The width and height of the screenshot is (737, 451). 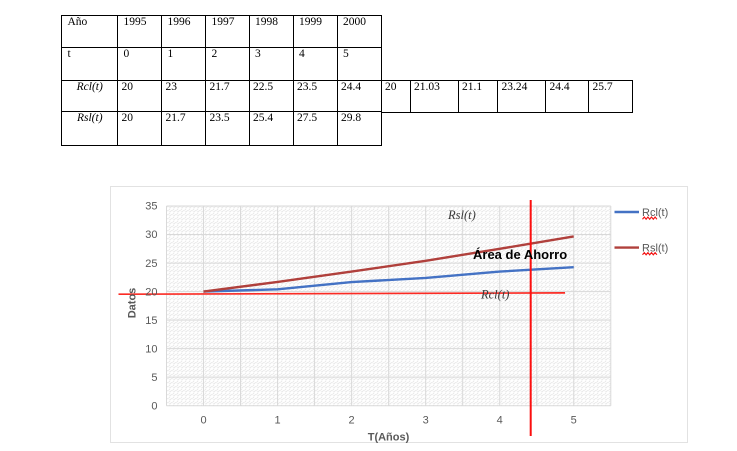 I want to click on svg-text: 30, so click(x=151, y=235).